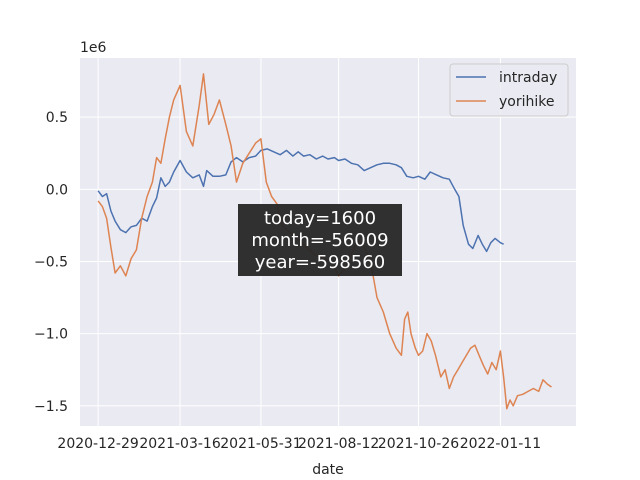 The height and width of the screenshot is (480, 640). What do you see at coordinates (51, 335) in the screenshot?
I see `y-tick-label: −1.0` at bounding box center [51, 335].